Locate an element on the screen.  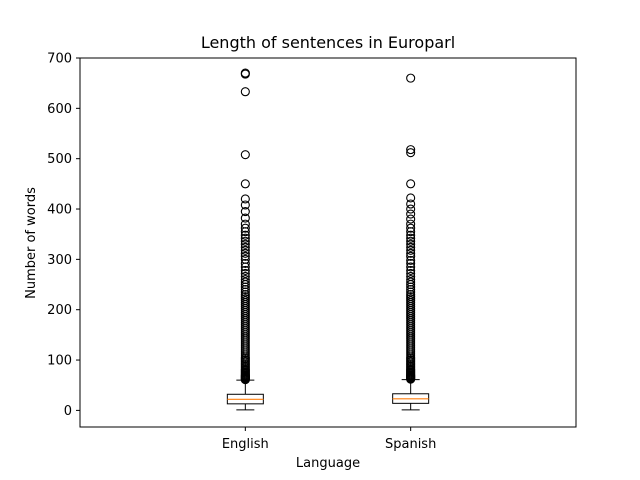
y-tick-label: 100 is located at coordinates (59, 361).